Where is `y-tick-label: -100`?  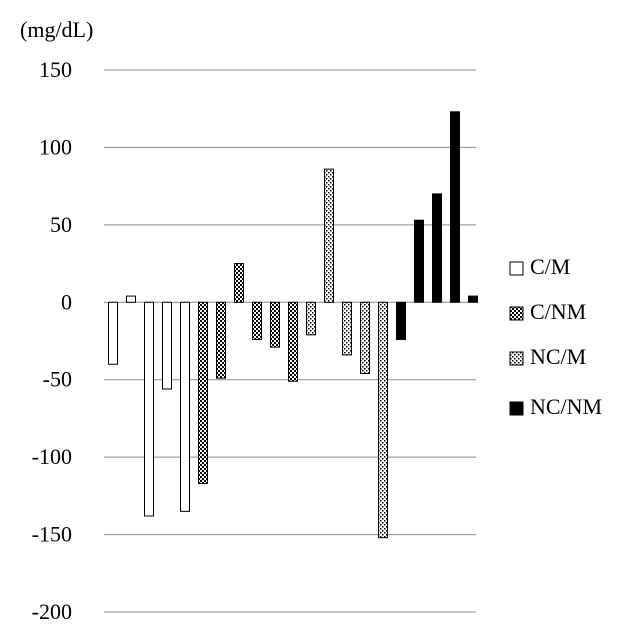 y-tick-label: -100 is located at coordinates (52, 456).